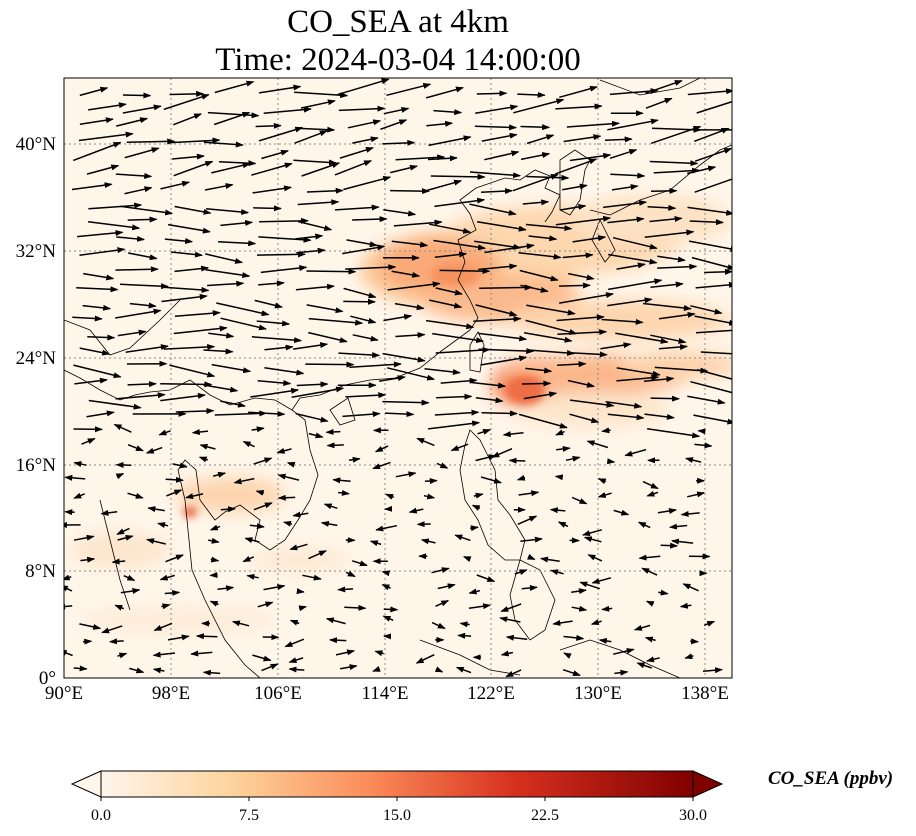  Describe the element at coordinates (47, 678) in the screenshot. I see `lat-tick-label: 0°` at that location.